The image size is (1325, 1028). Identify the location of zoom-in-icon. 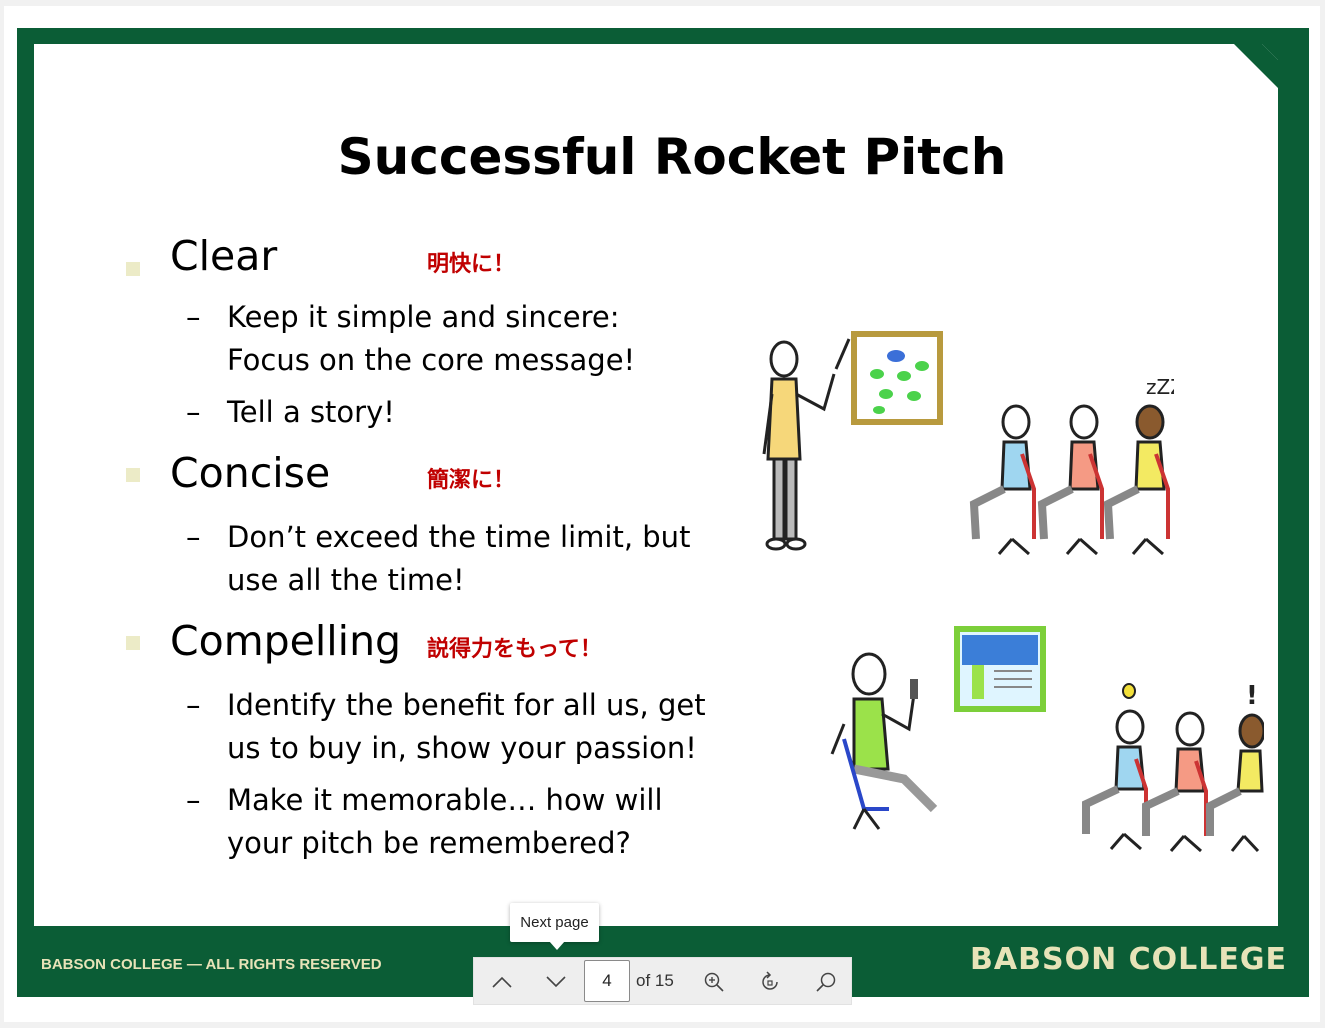
(714, 982).